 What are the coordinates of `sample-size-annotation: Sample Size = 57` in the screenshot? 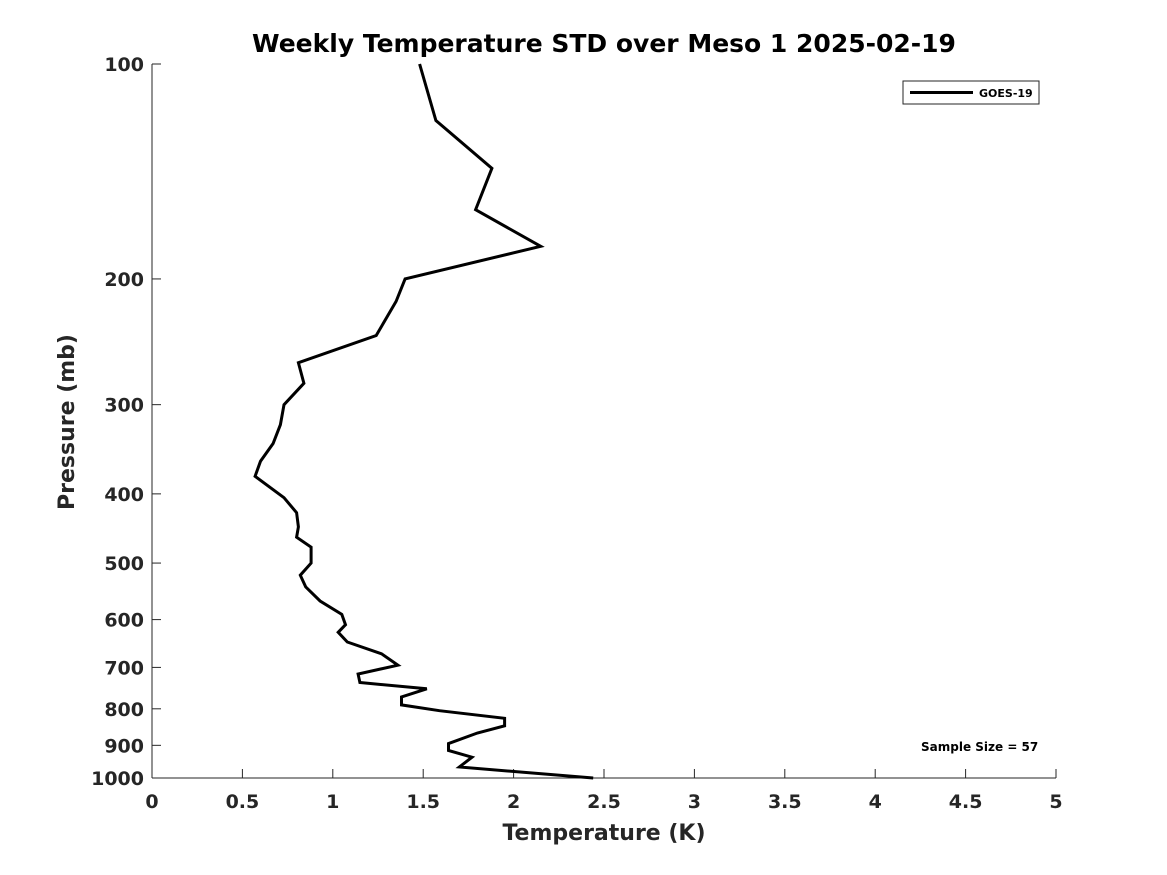 It's located at (979, 747).